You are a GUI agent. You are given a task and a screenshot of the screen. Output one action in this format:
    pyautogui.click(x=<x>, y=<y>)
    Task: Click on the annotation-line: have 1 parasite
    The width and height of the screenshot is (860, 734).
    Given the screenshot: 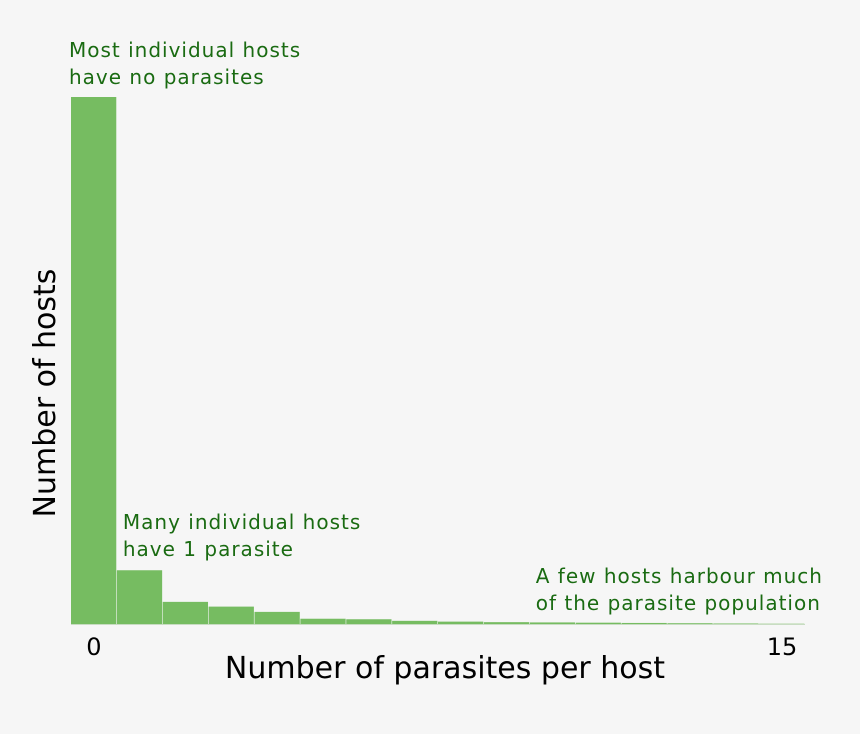 What is the action you would take?
    pyautogui.click(x=208, y=549)
    